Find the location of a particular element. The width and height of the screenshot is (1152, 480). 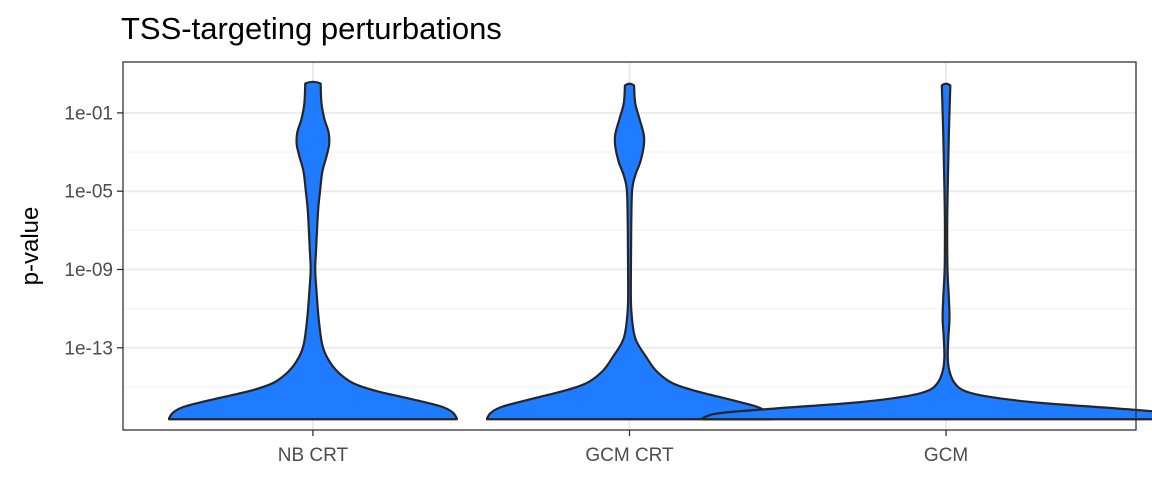

y-tick-label: 1e-09 is located at coordinates (88, 270).